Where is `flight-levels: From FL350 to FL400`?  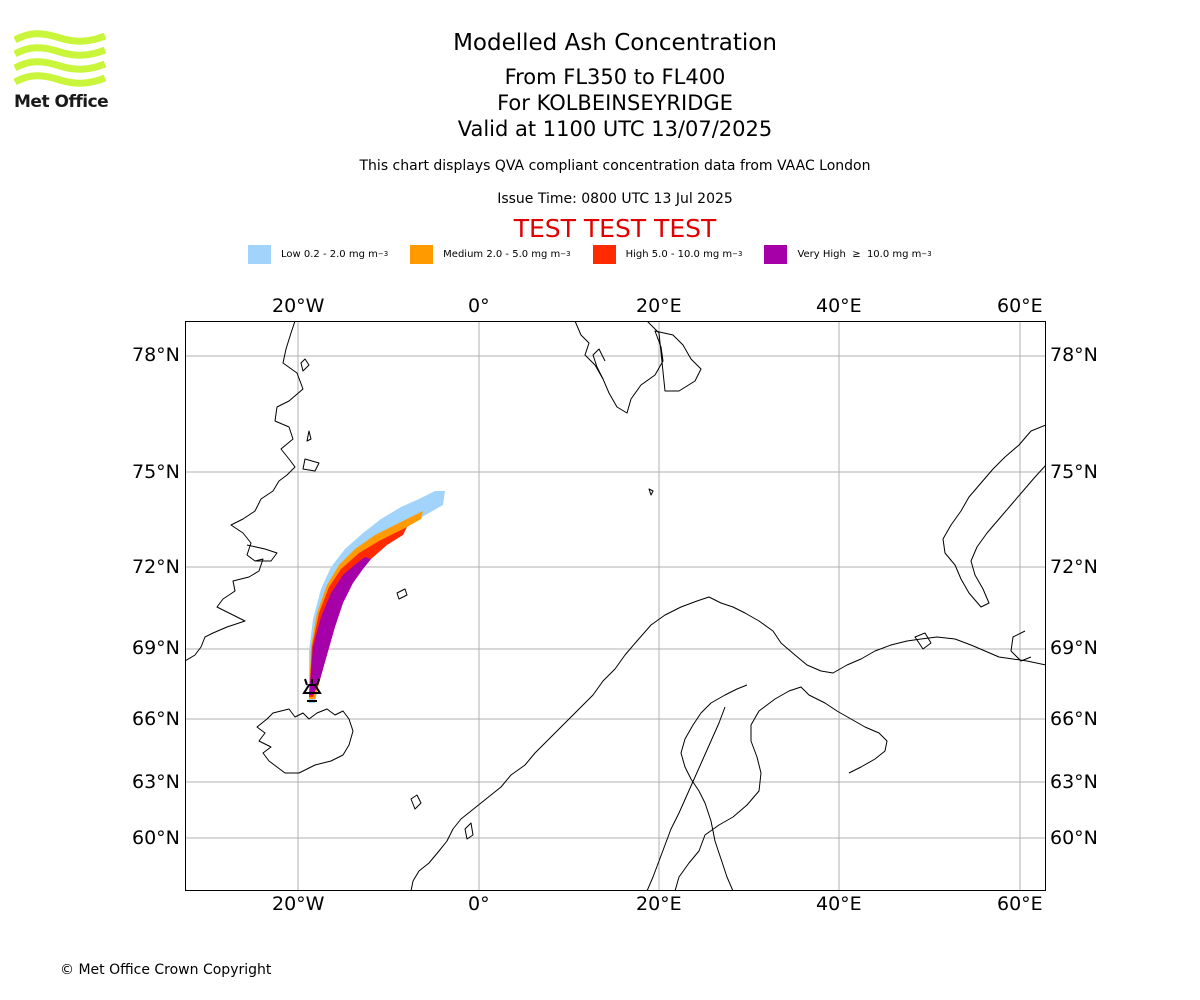
flight-levels: From FL350 to FL400 is located at coordinates (615, 77).